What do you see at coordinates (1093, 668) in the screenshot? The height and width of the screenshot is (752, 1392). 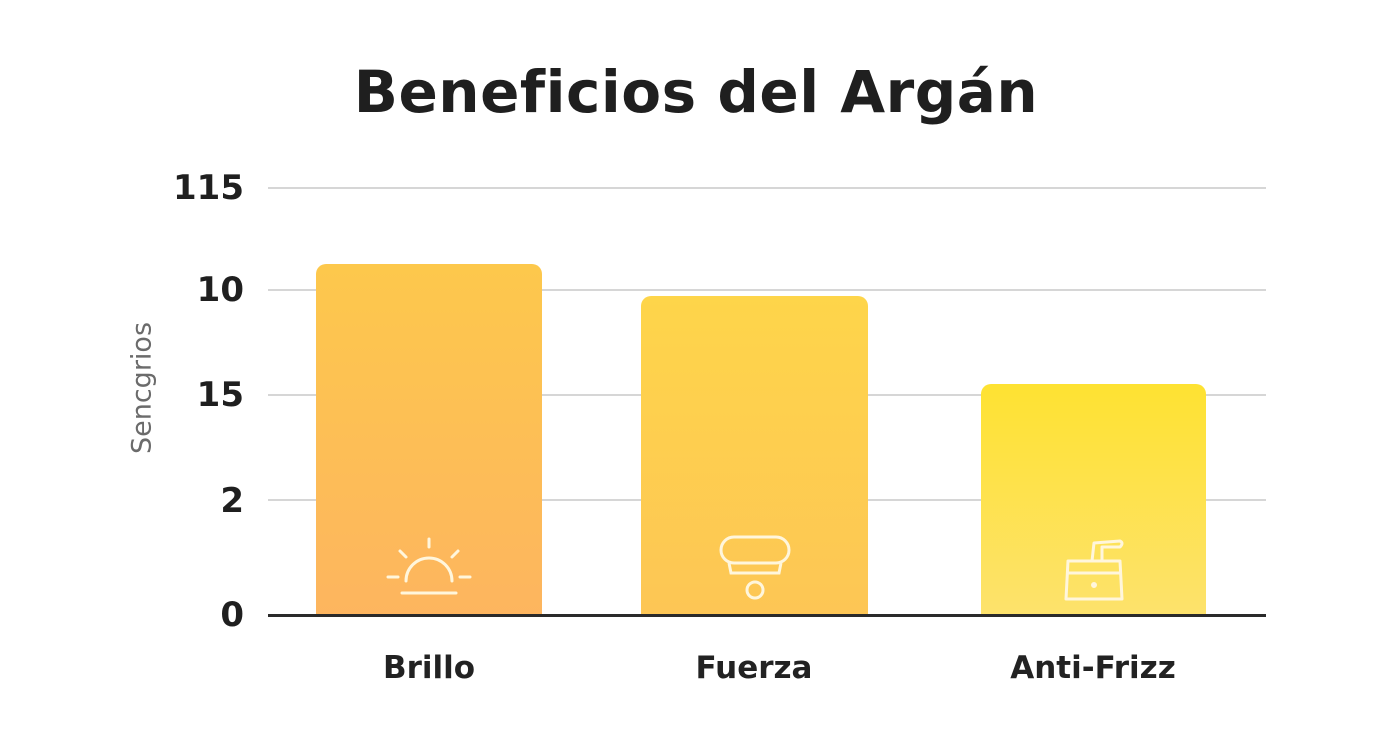 I see `x-label-anti-frizz: Anti-Frizz` at bounding box center [1093, 668].